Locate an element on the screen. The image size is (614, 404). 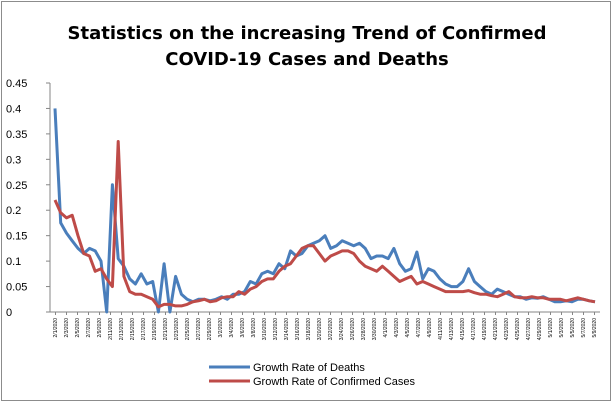
x-tick-label: 3/2/2020 is located at coordinates (221, 328).